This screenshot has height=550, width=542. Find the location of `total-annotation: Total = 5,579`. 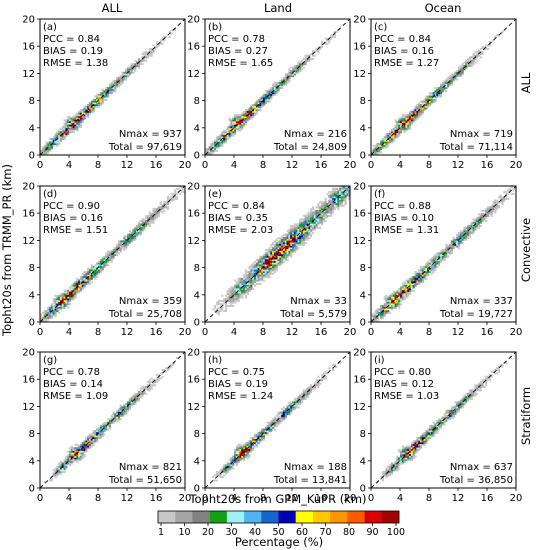

total-annotation: Total = 5,579 is located at coordinates (313, 314).